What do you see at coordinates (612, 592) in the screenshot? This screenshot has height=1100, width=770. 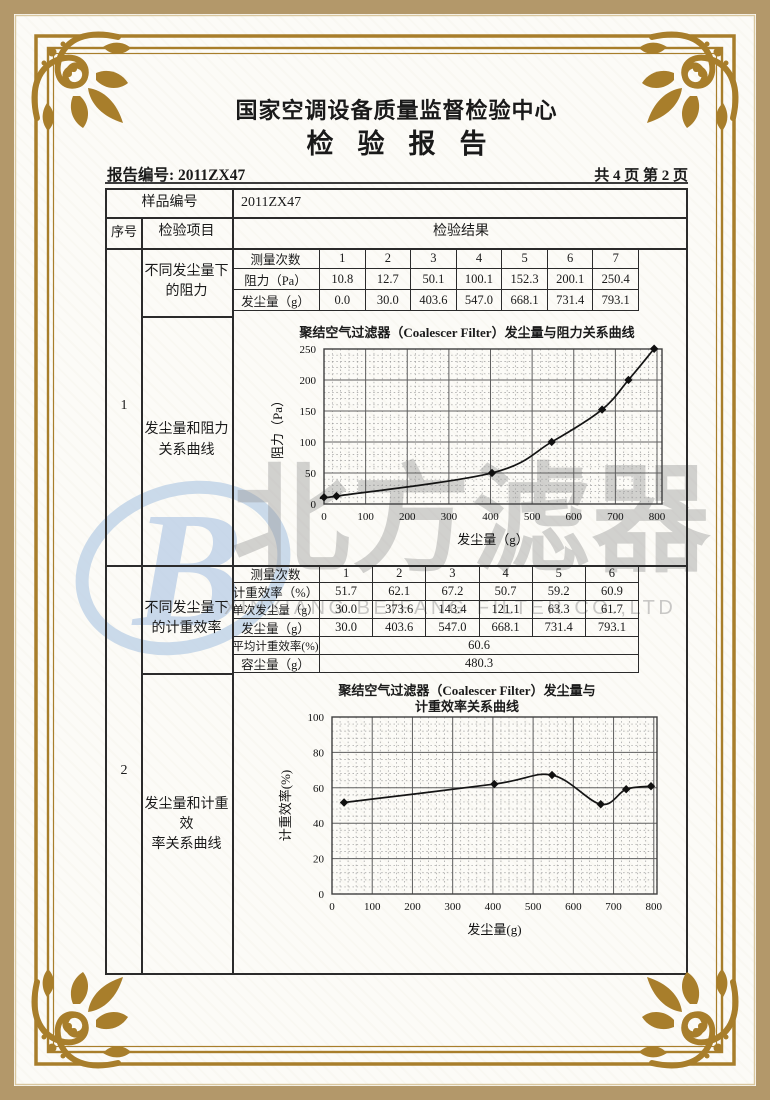 I see `efficiency-cell: 60.9` at bounding box center [612, 592].